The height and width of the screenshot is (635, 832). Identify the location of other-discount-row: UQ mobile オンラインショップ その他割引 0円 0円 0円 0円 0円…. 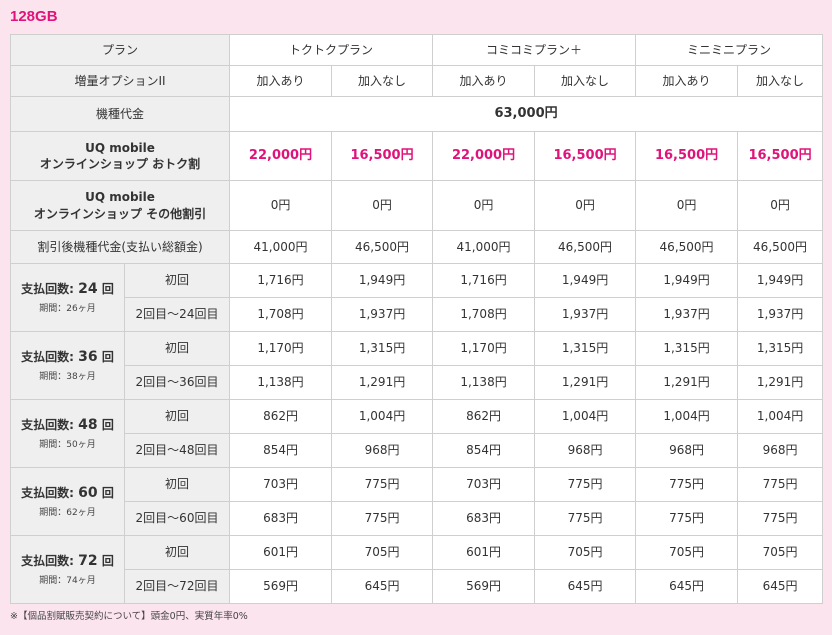
(416, 205).